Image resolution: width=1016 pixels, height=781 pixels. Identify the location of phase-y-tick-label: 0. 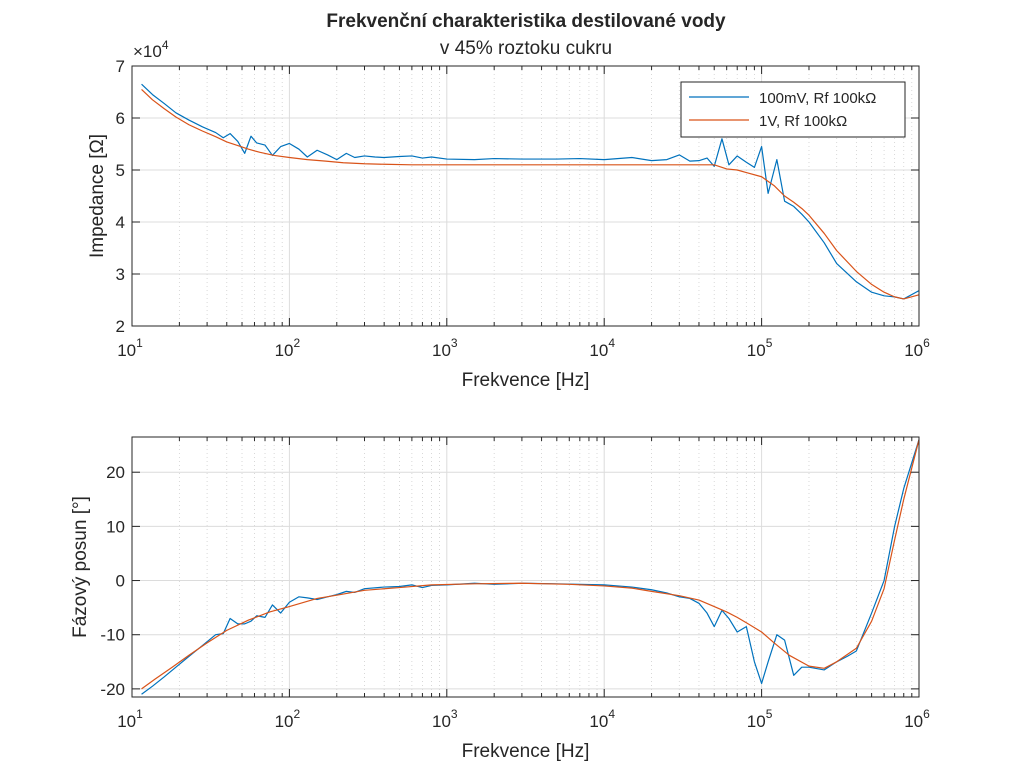
(120, 581).